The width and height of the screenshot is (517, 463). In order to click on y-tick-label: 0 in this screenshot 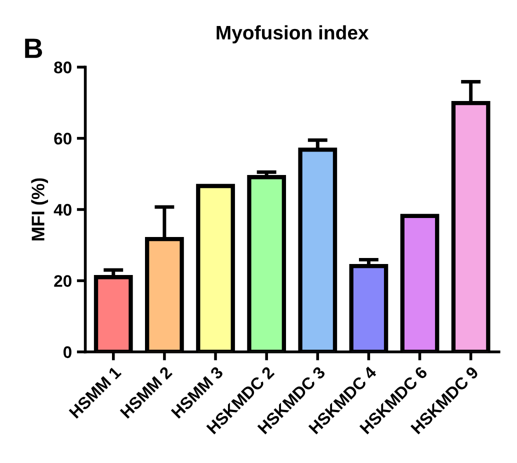, I will do `click(68, 352)`.